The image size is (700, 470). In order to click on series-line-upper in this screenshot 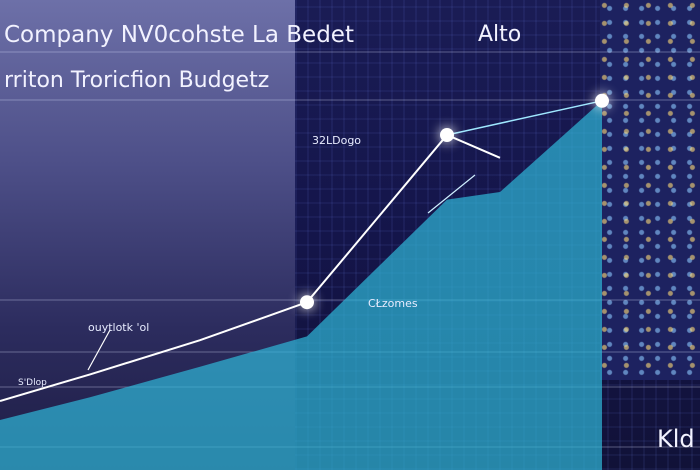, I will do `click(524, 118)`.